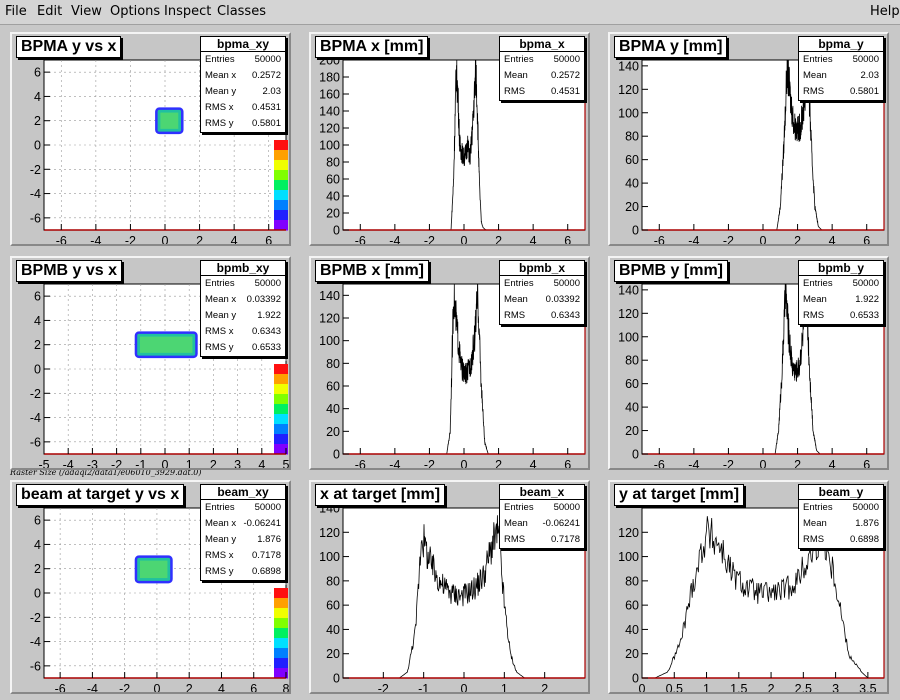 The width and height of the screenshot is (900, 700). What do you see at coordinates (269, 315) in the screenshot?
I see `stats-value: 1.922` at bounding box center [269, 315].